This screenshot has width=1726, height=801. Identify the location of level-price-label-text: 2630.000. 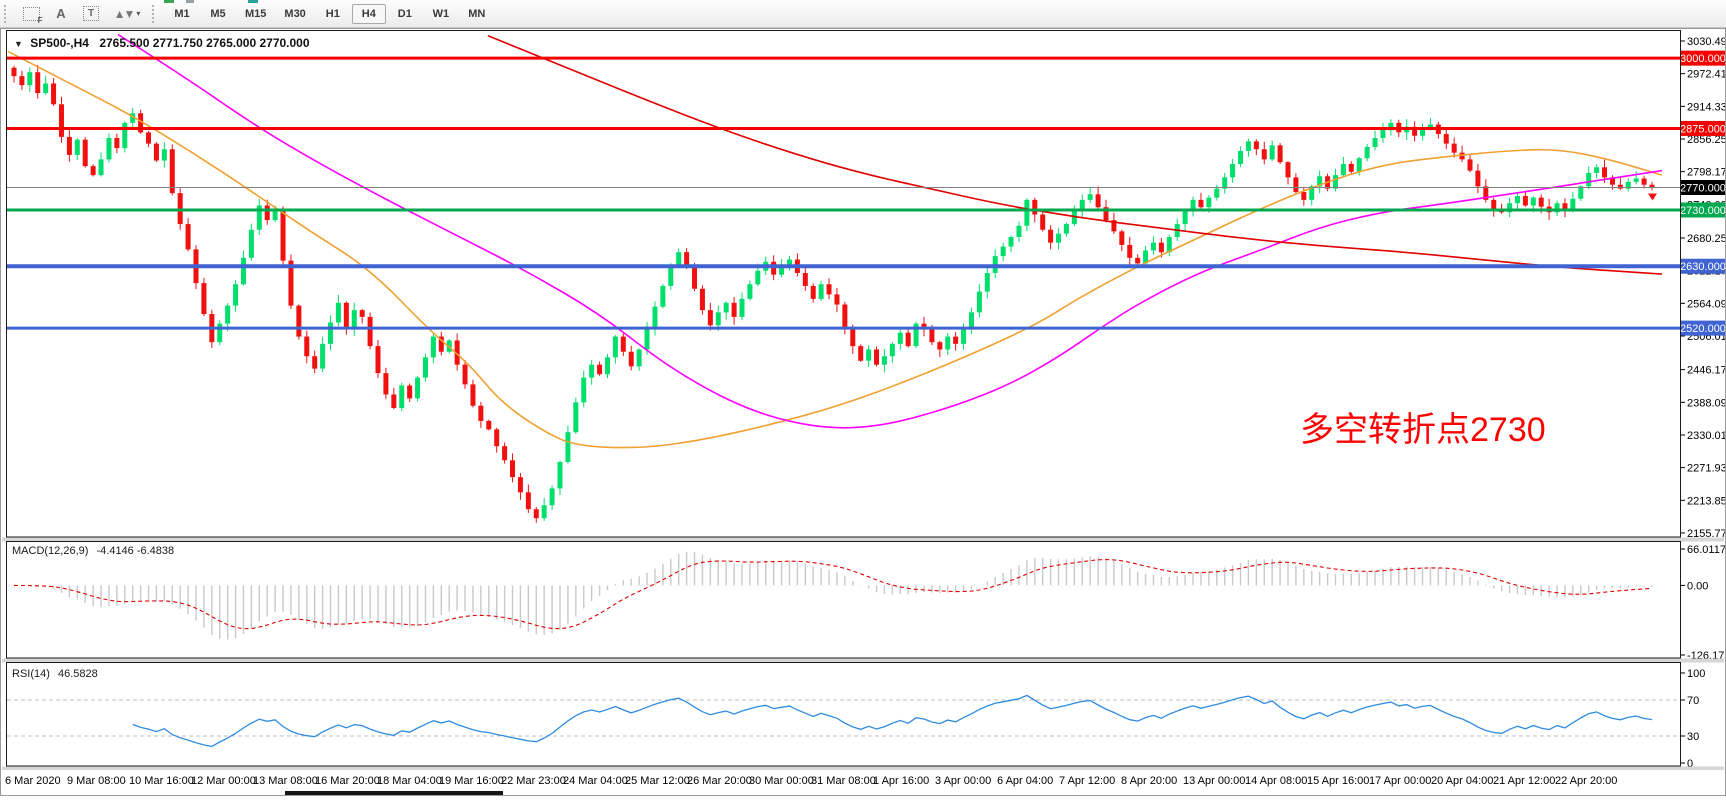
(1703, 267).